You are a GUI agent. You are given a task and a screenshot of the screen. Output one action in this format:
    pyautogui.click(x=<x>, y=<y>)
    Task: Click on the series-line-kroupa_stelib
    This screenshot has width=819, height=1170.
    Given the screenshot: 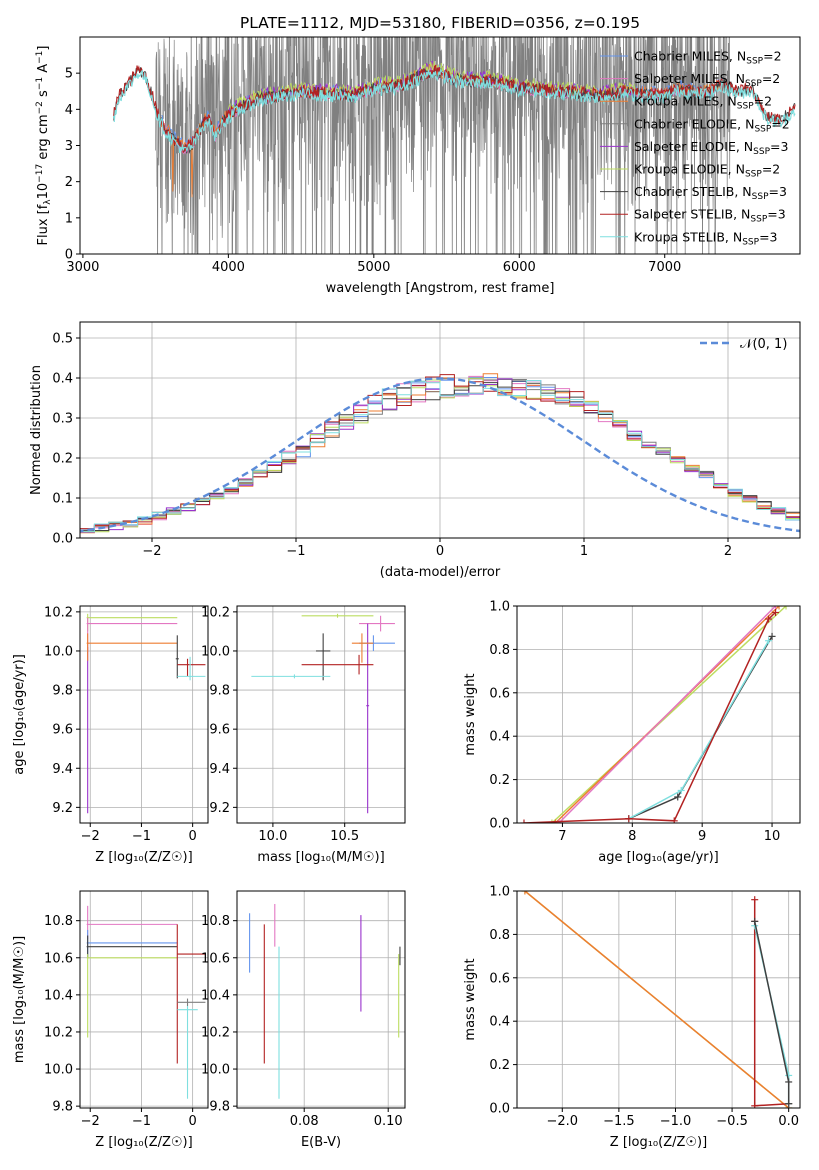 What is the action you would take?
    pyautogui.click(x=771, y=1014)
    